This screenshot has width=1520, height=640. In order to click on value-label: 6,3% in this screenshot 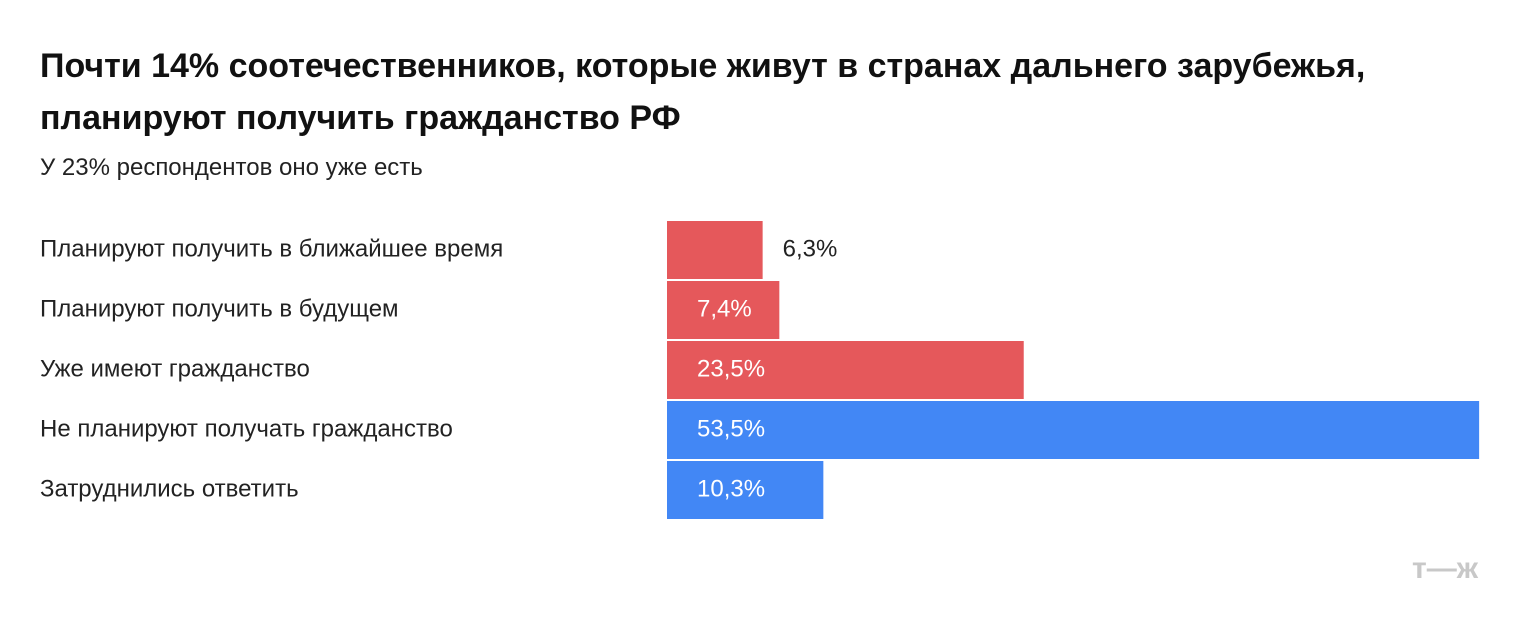, I will do `click(810, 248)`.